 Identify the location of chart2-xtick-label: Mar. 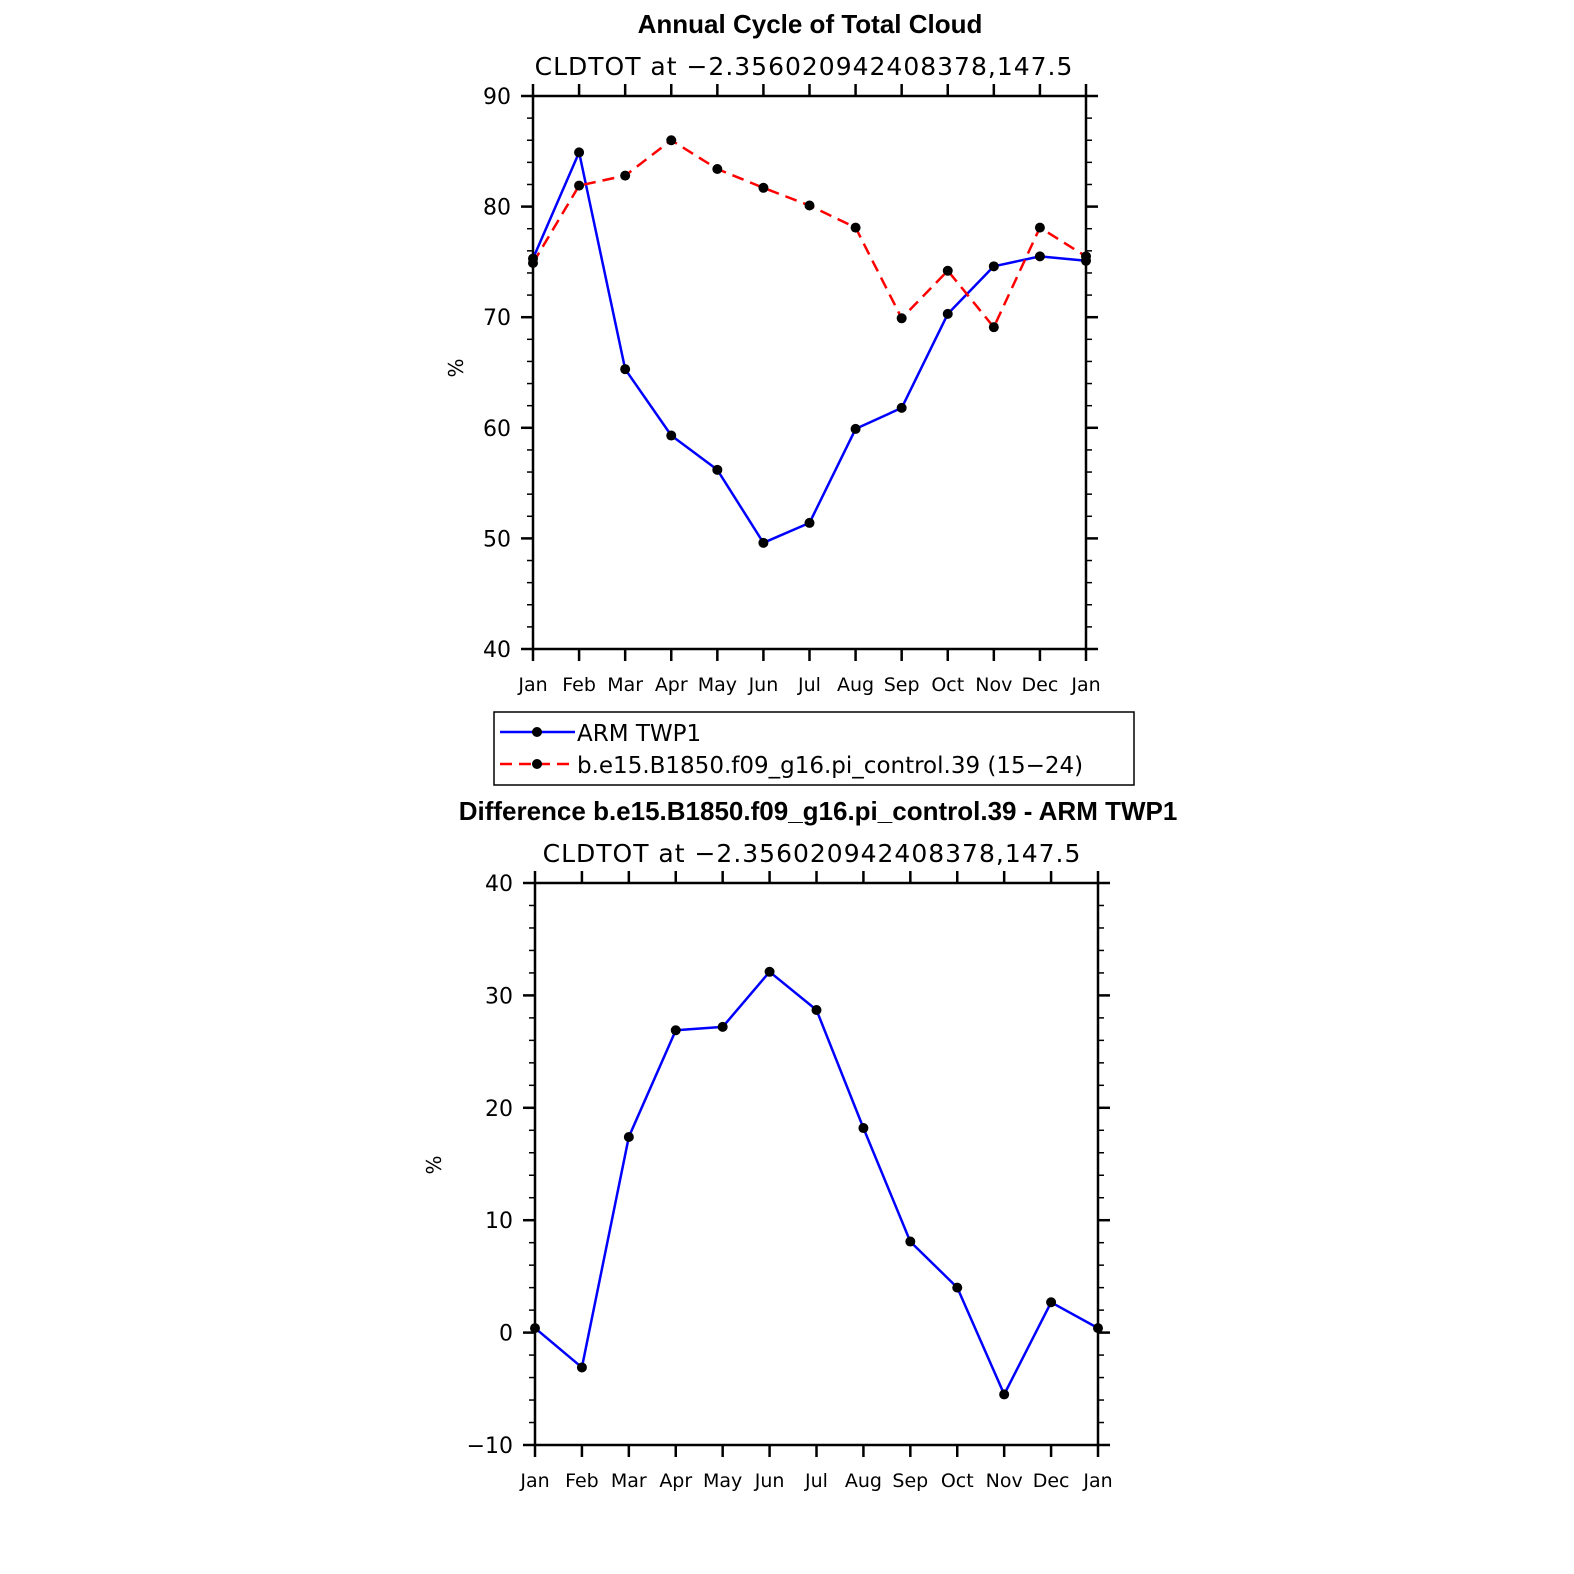
(629, 1481).